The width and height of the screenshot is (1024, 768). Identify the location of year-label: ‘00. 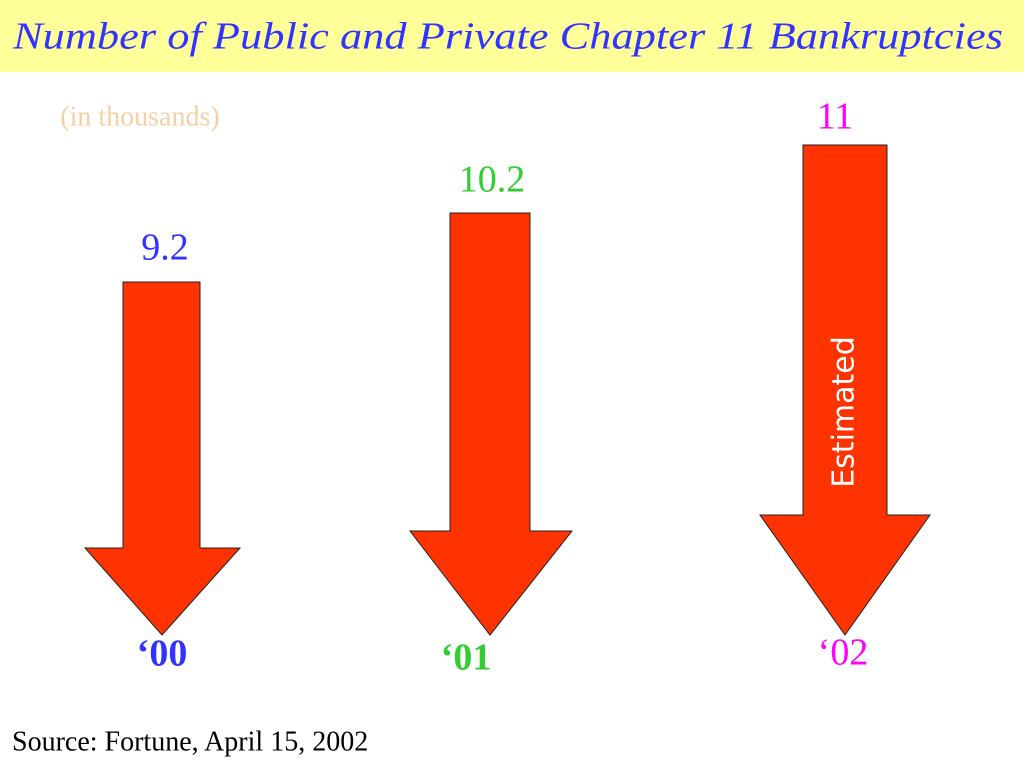
(162, 654).